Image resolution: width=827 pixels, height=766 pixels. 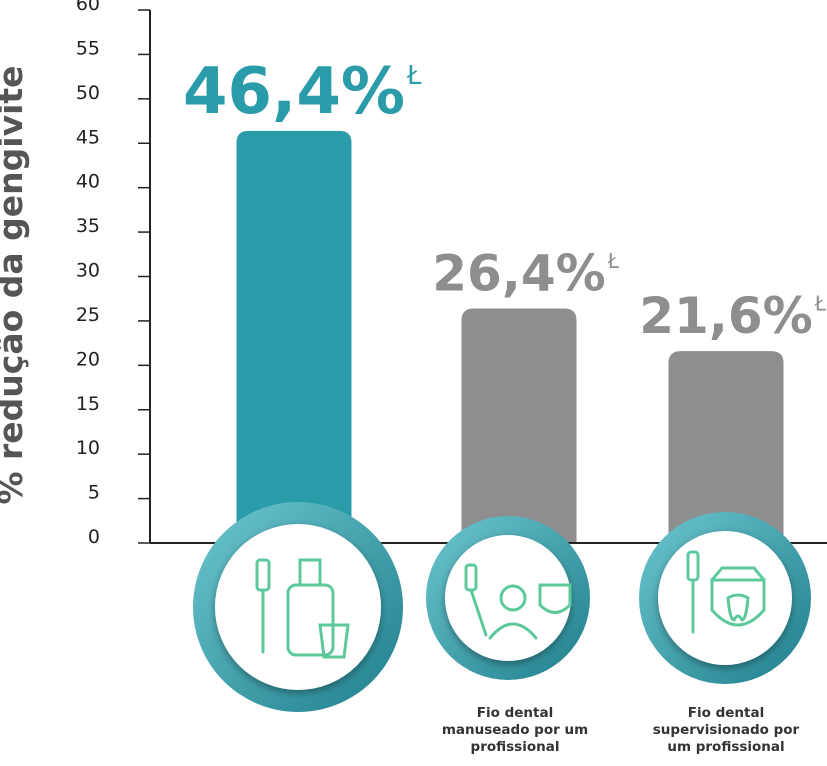 What do you see at coordinates (88, 137) in the screenshot?
I see `y-tick-label: 45` at bounding box center [88, 137].